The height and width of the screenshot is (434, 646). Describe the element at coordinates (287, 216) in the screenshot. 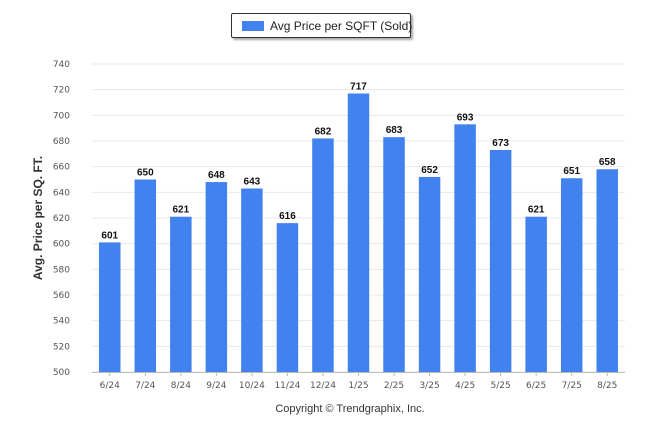

I see `data-label: 616` at that location.